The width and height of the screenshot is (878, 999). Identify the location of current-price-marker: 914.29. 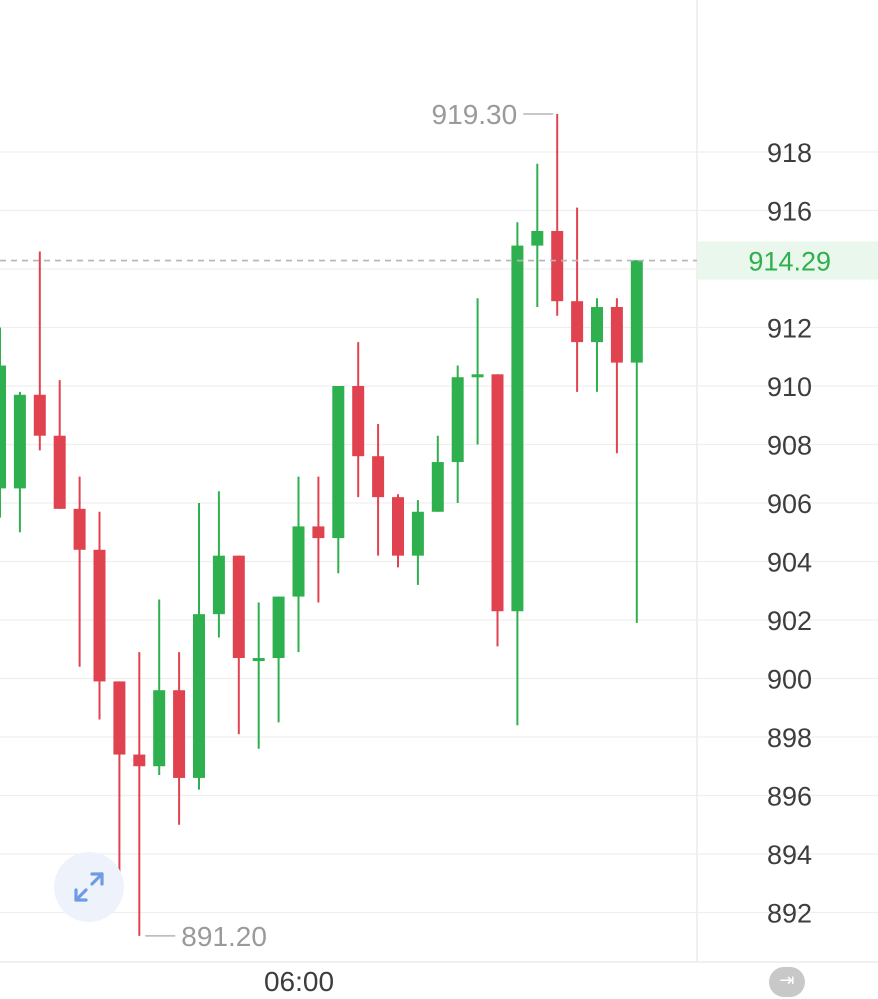
(439, 260).